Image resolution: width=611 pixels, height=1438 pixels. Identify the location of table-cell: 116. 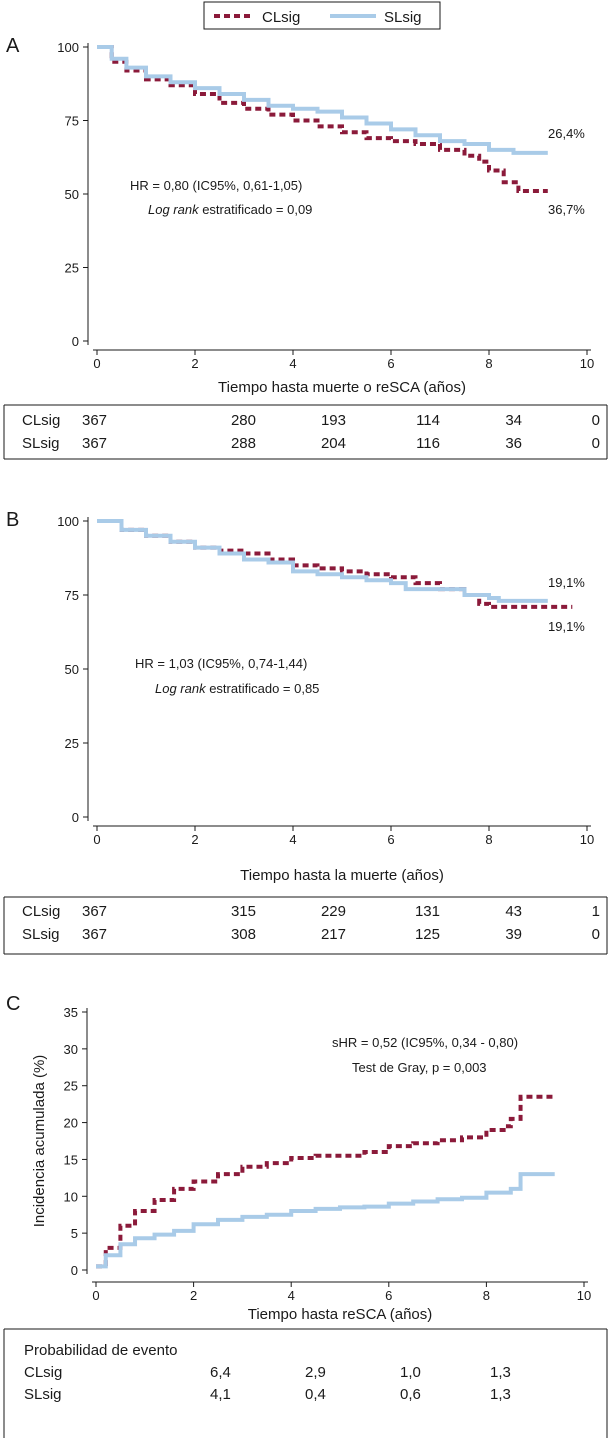
(428, 443).